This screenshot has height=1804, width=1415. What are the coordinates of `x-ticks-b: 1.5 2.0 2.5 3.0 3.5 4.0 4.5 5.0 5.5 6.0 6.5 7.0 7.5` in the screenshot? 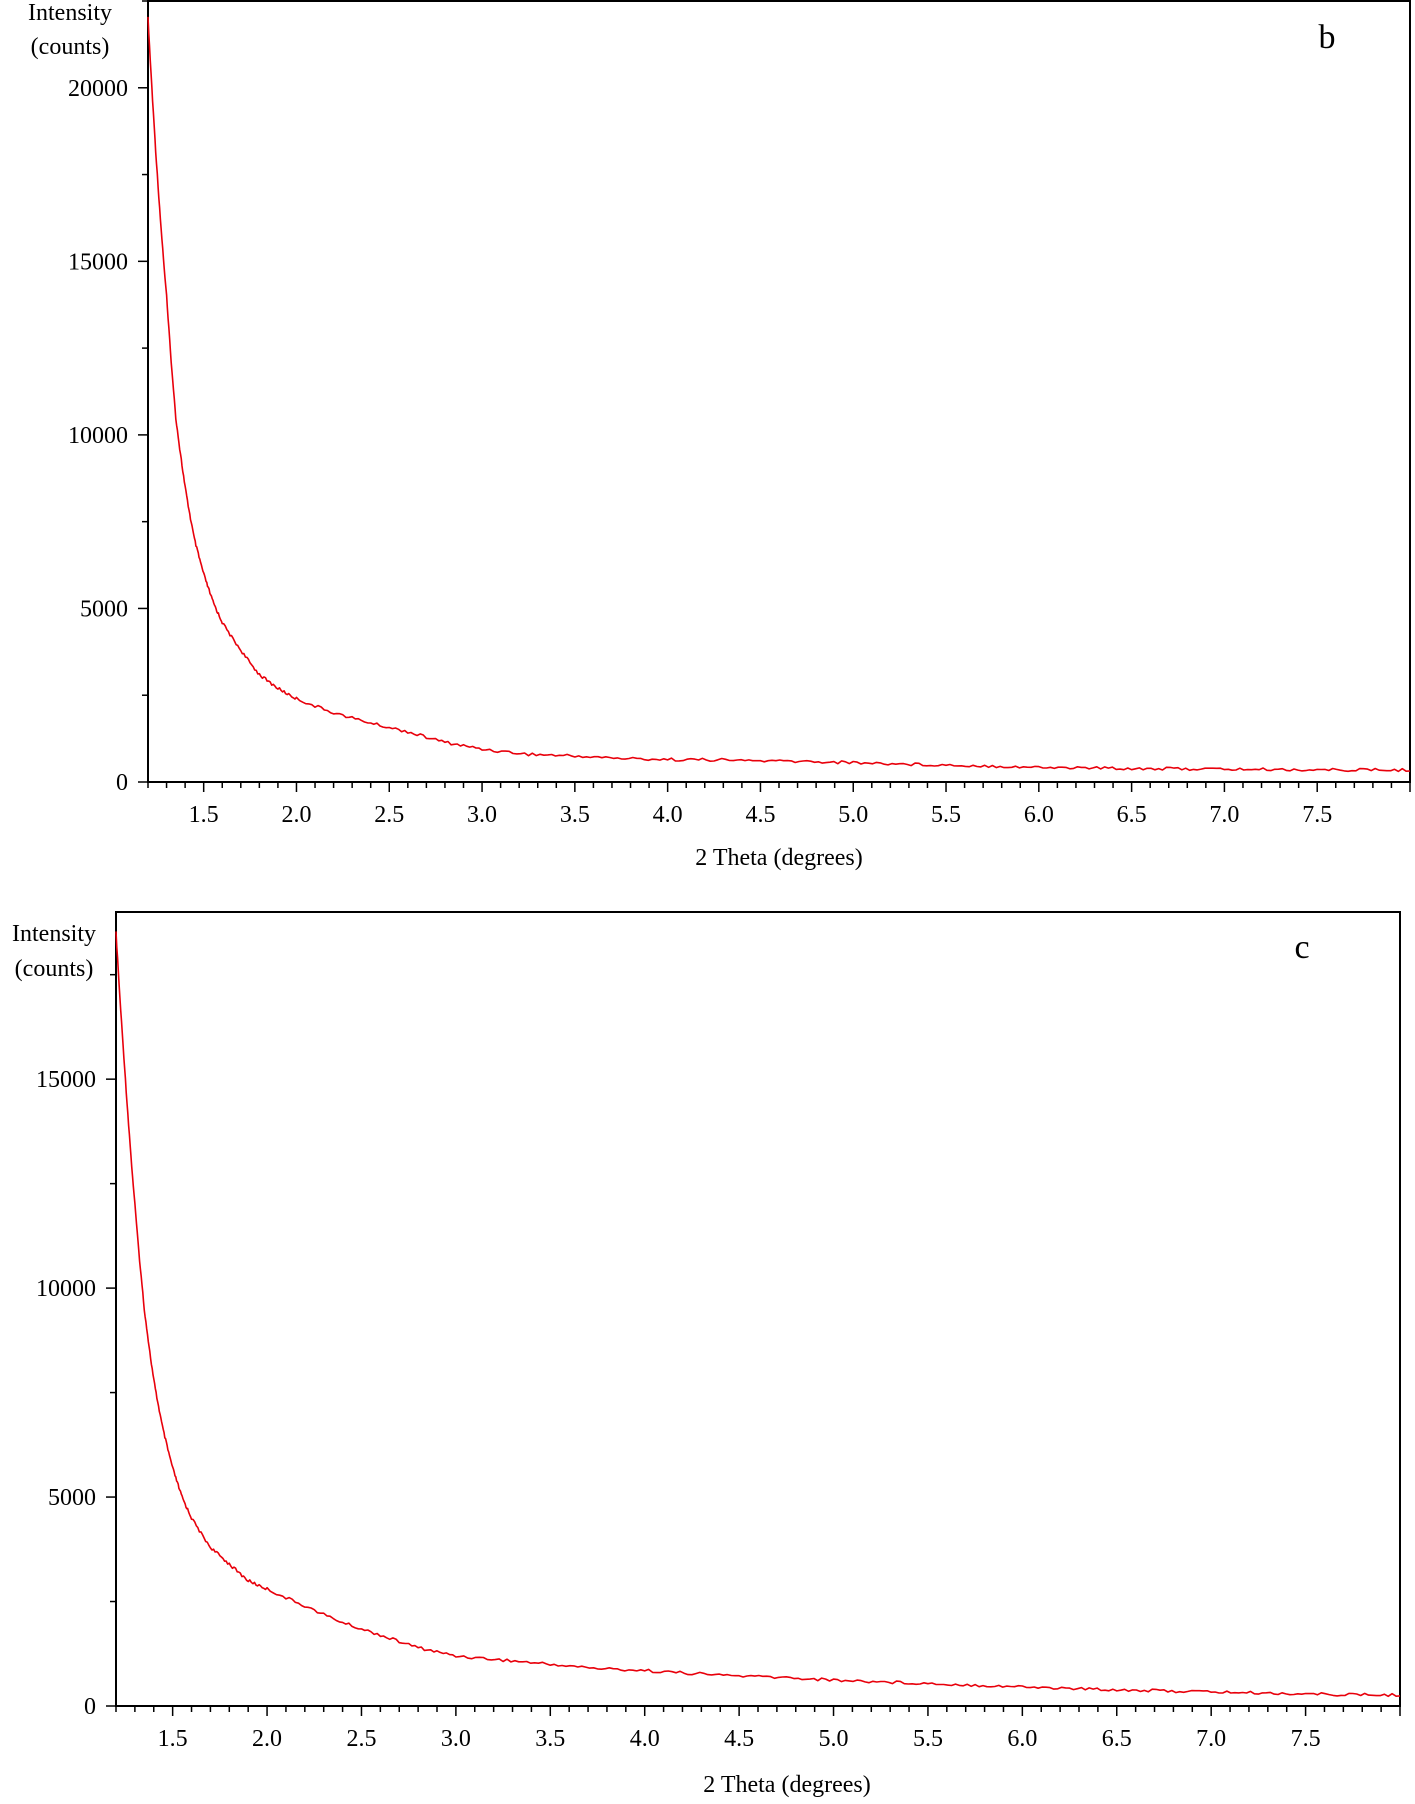 It's located at (779, 805).